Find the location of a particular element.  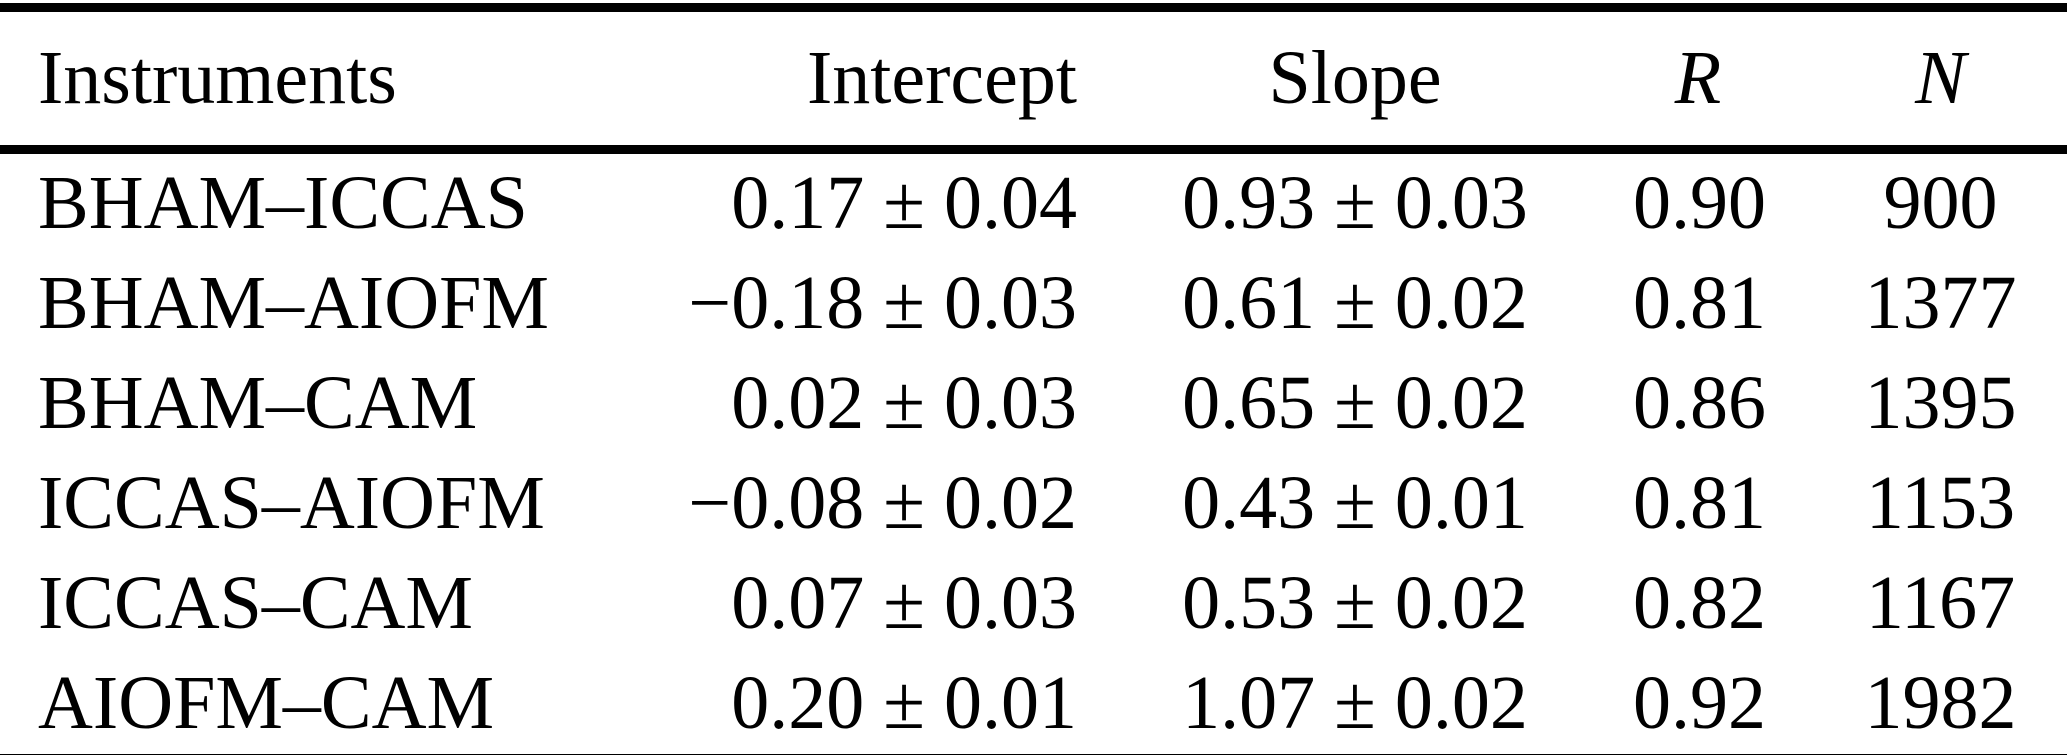

cell-slope: 0.93 ± 0.03 is located at coordinates (1355, 203).